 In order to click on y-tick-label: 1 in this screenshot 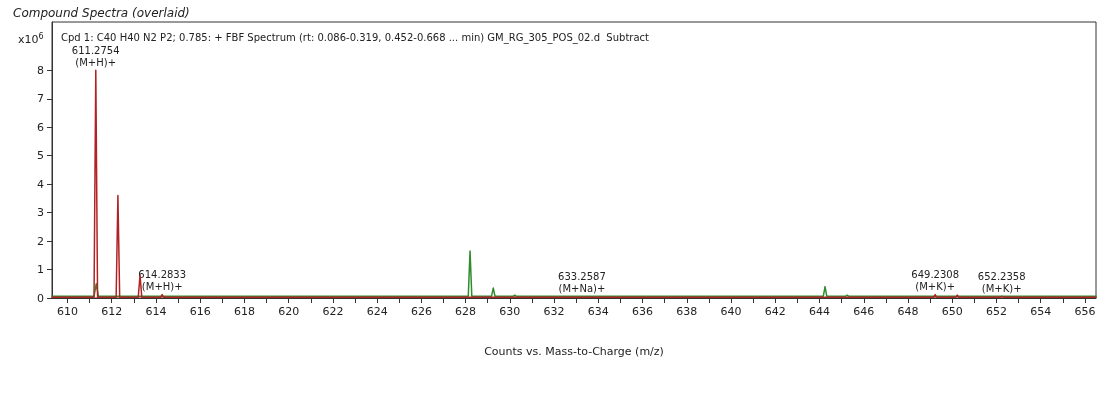, I will do `click(40, 270)`.